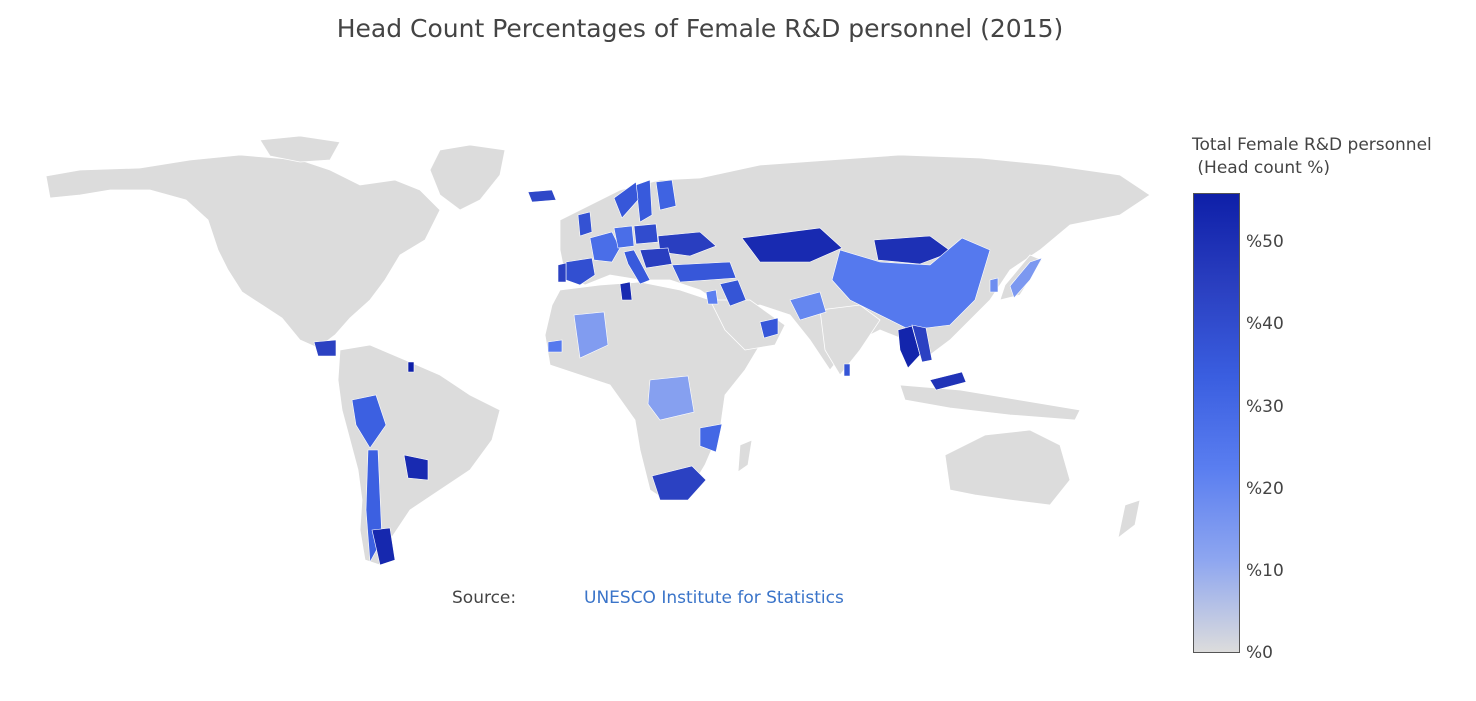 Image resolution: width=1476 pixels, height=701 pixels. What do you see at coordinates (909, 347) in the screenshot?
I see `region-thailand` at bounding box center [909, 347].